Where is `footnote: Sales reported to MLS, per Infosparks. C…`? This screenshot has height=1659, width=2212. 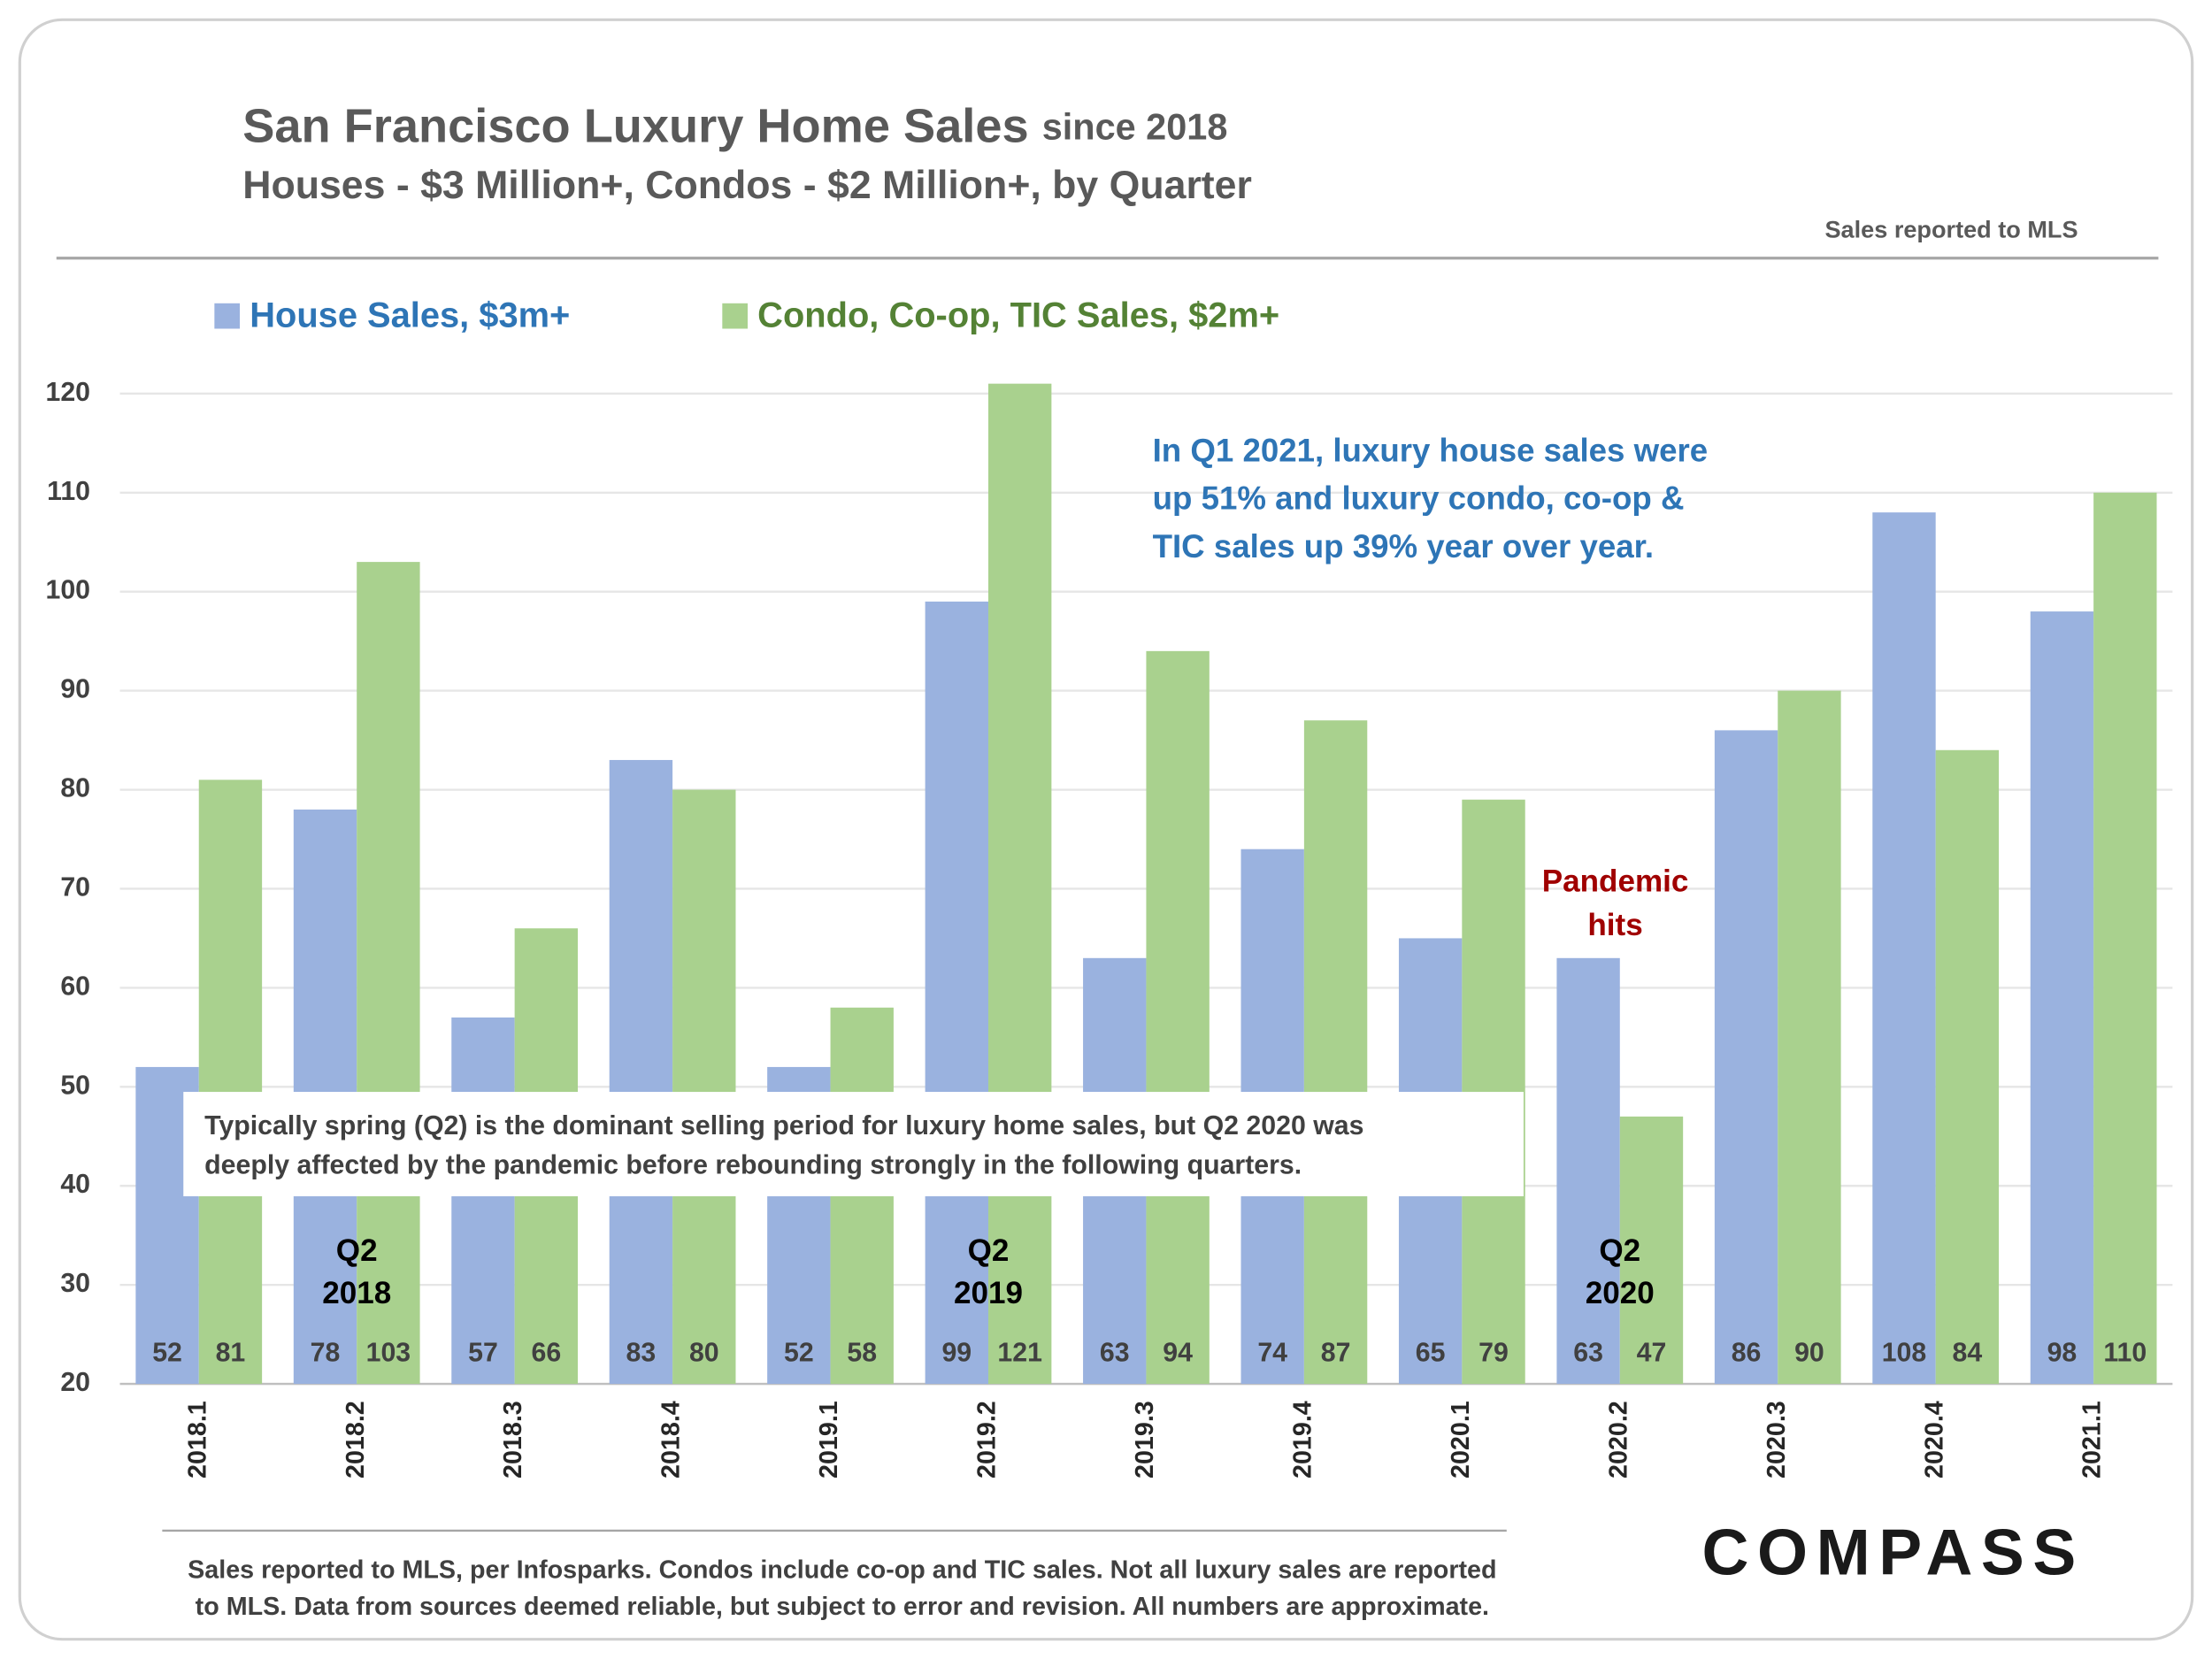 footnote: Sales reported to MLS, per Infosparks. C… is located at coordinates (842, 1570).